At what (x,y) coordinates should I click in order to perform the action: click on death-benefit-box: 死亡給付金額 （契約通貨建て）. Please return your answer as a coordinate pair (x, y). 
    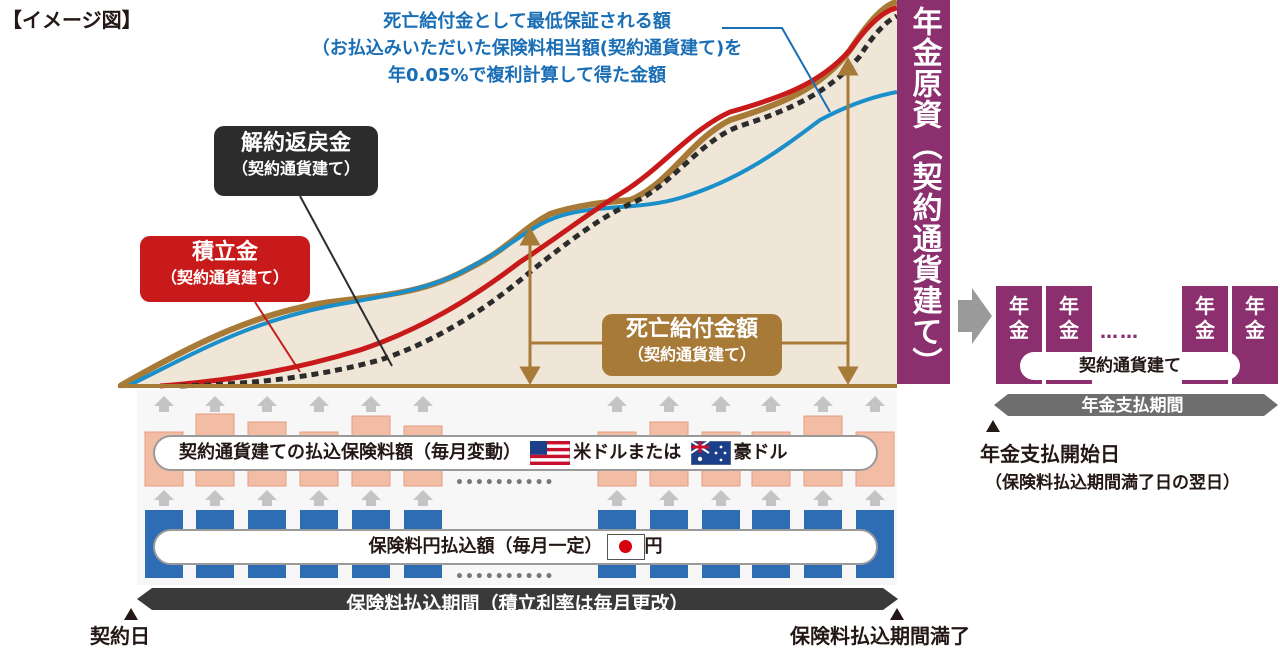
    Looking at the image, I should click on (692, 345).